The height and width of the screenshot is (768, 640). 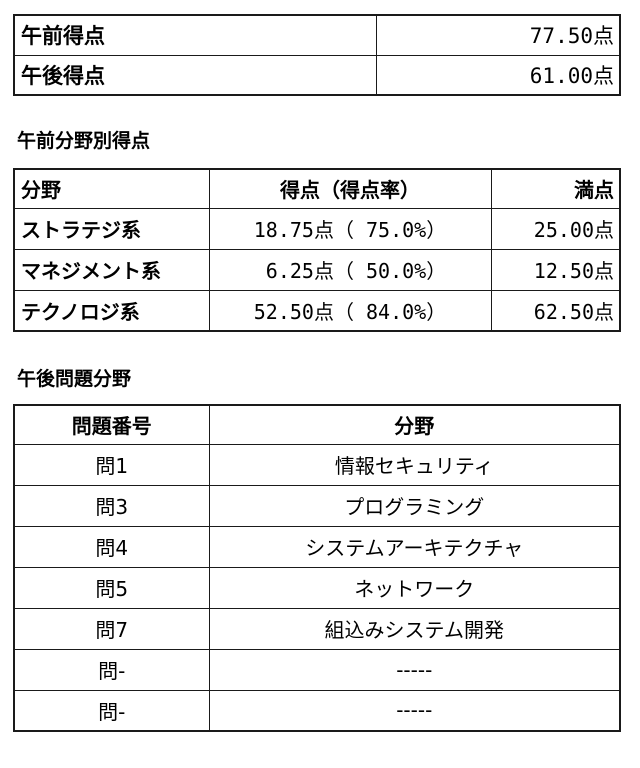 I want to click on category-column-header: 分野, so click(x=111, y=188).